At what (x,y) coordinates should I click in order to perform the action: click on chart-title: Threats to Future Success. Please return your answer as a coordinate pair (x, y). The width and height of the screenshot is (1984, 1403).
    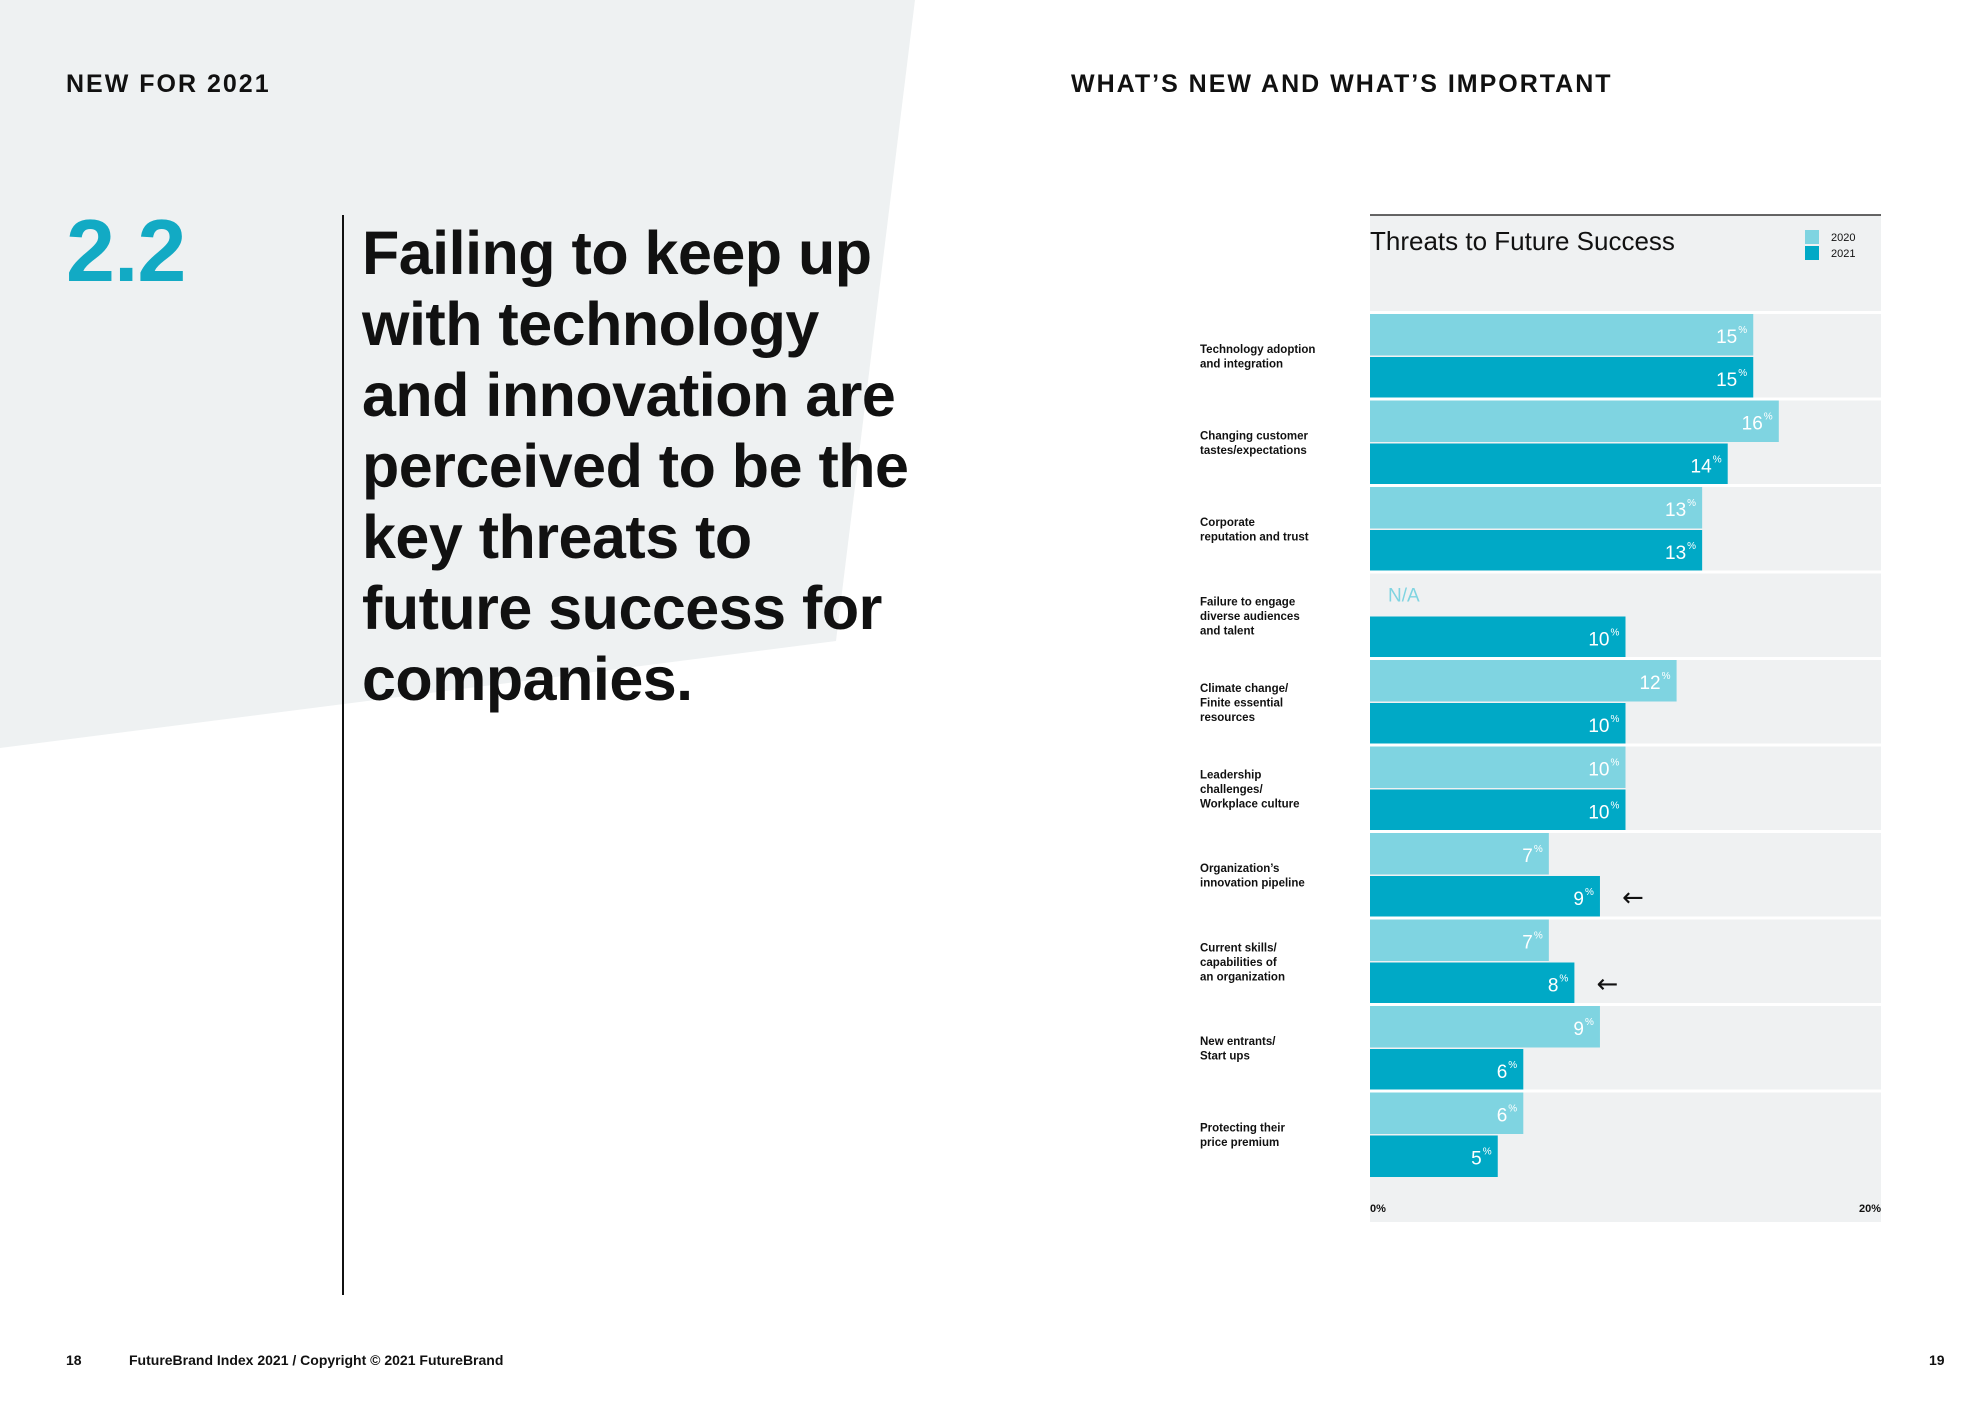
    Looking at the image, I should click on (1522, 241).